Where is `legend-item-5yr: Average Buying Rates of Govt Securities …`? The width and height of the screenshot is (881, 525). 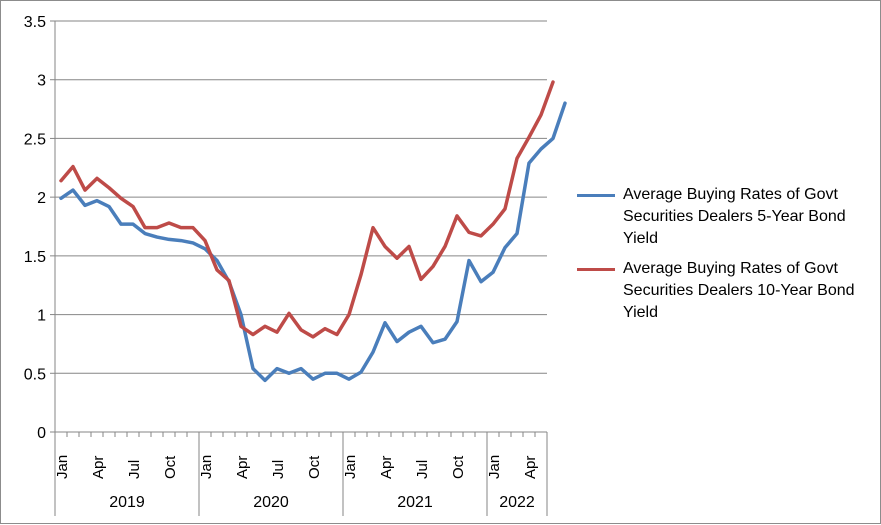 legend-item-5yr: Average Buying Rates of Govt Securities … is located at coordinates (727, 217).